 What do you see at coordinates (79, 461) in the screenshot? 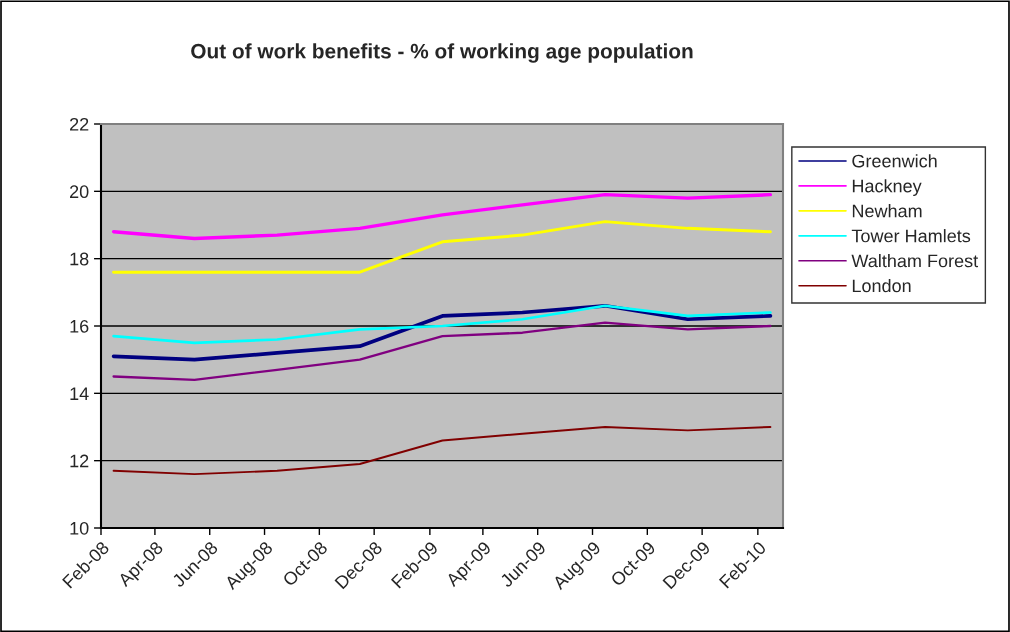
I see `y-tick-label: 12` at bounding box center [79, 461].